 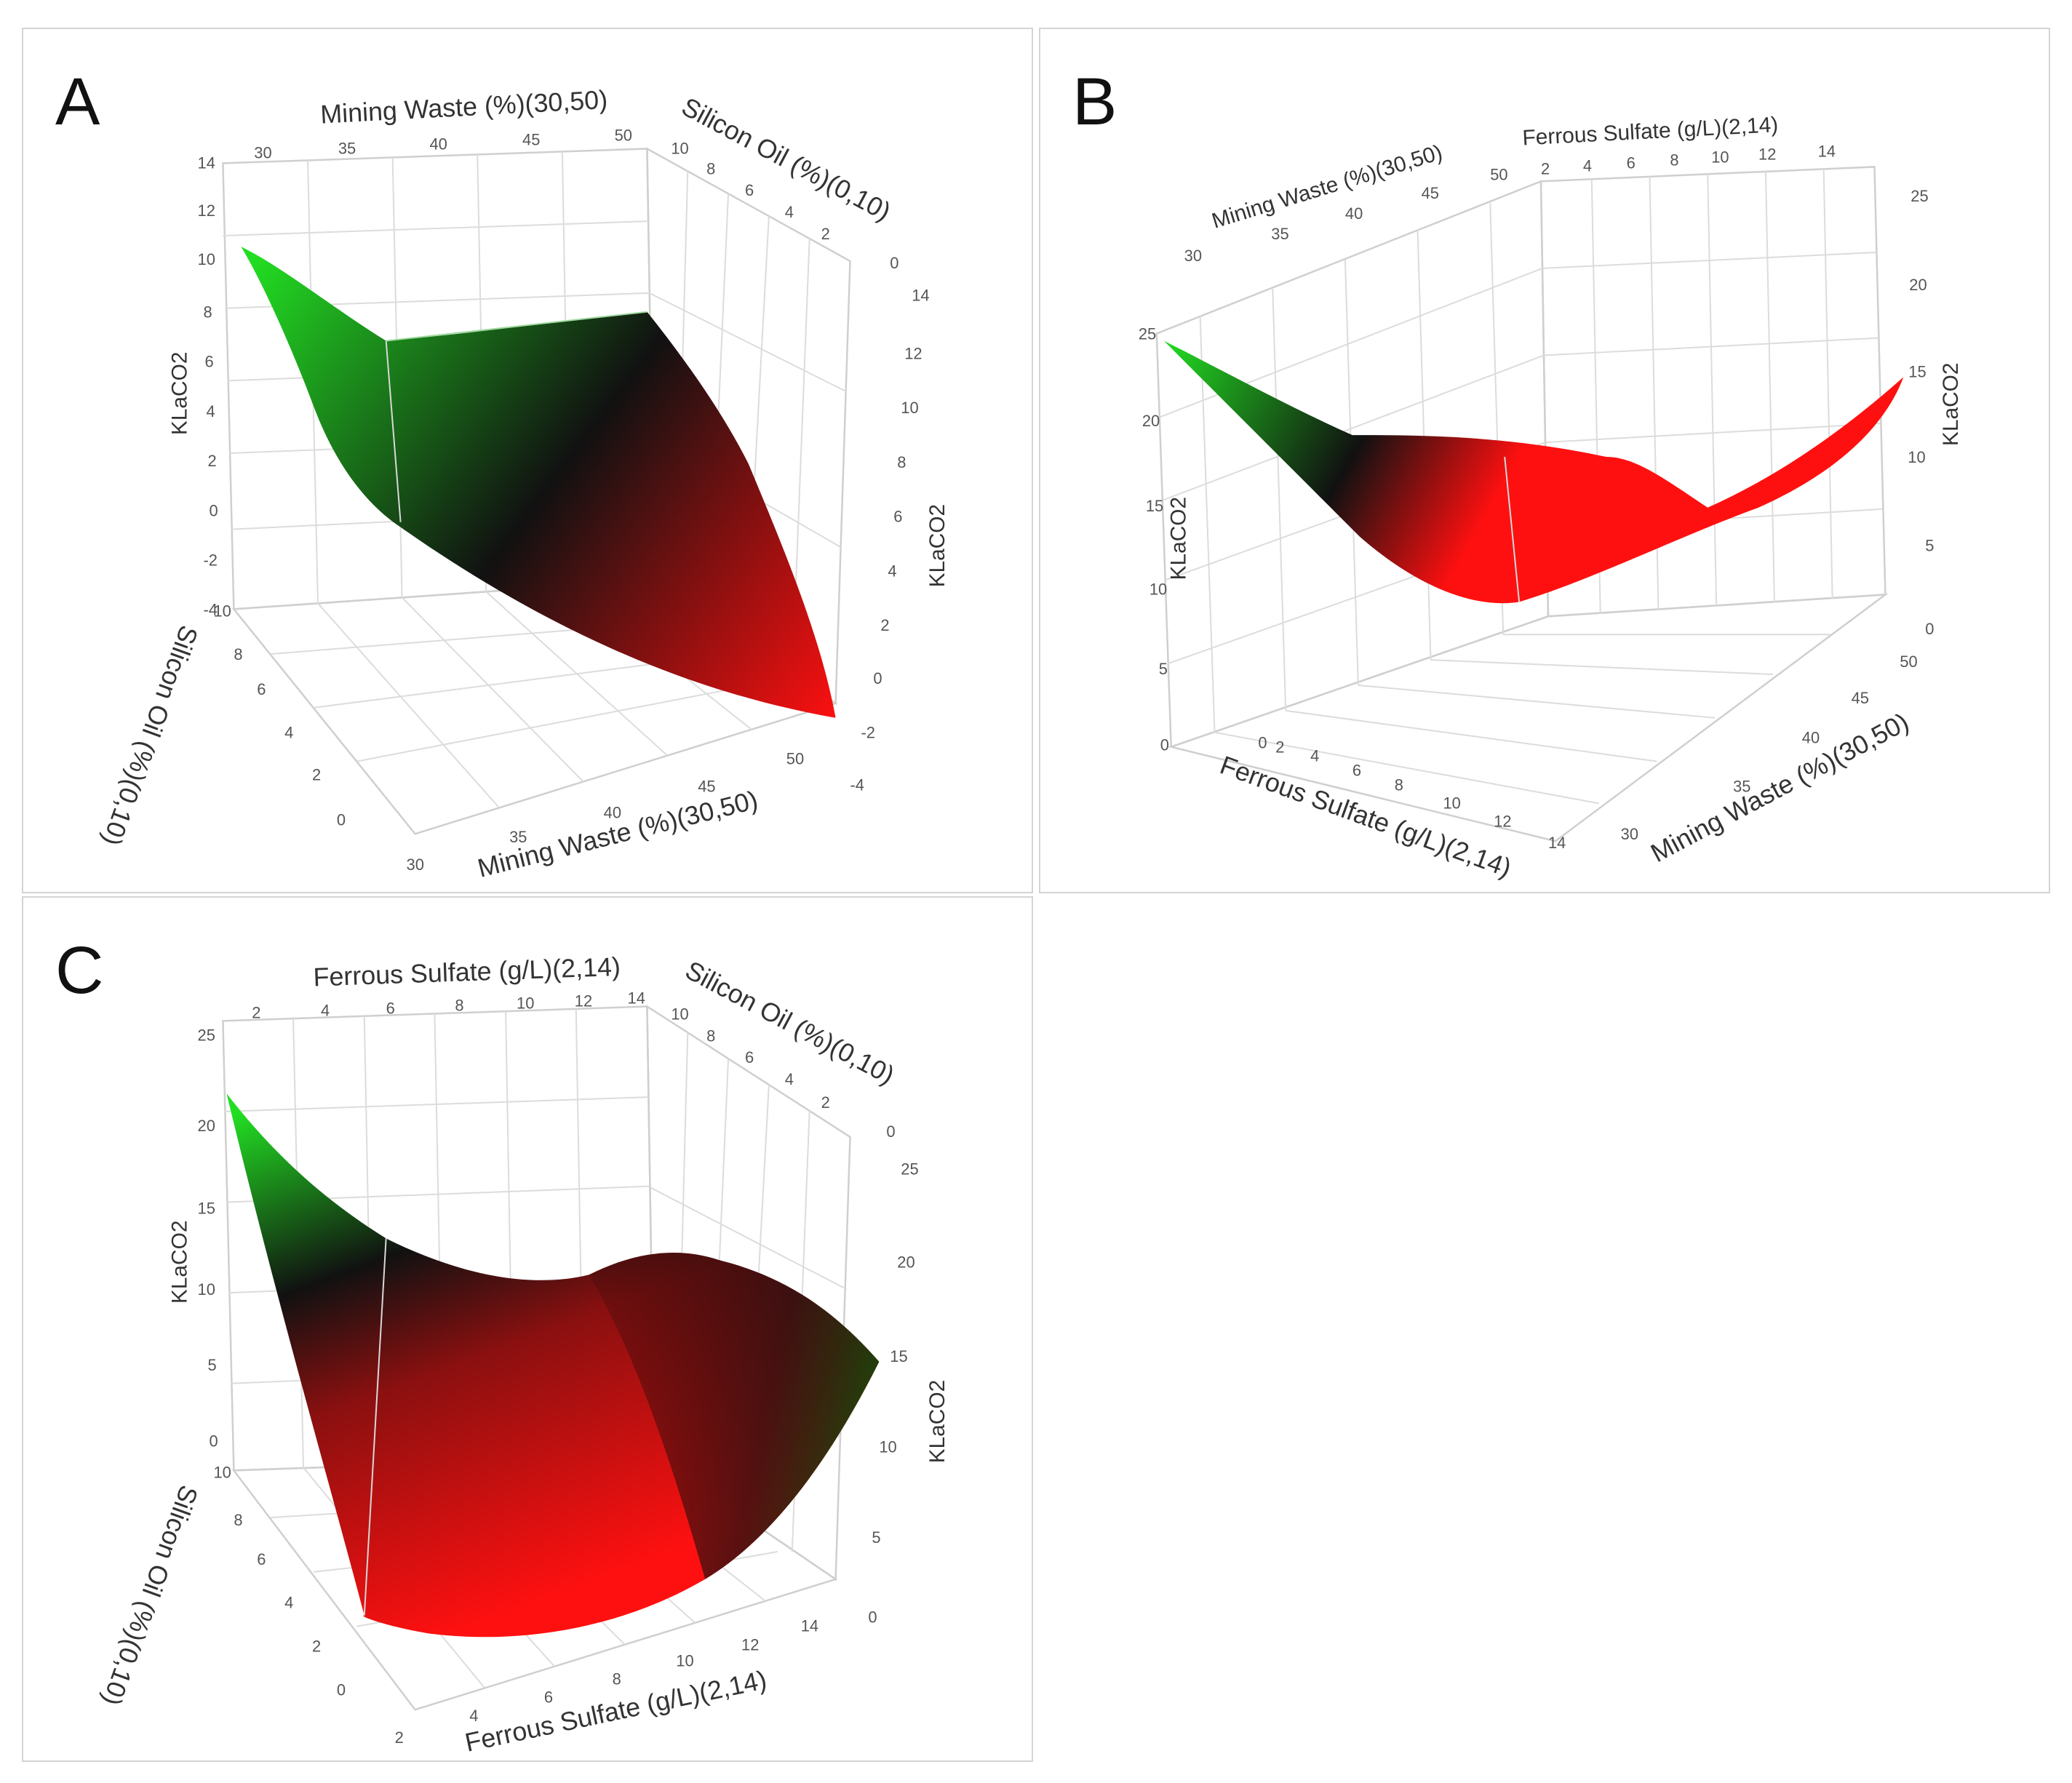 What do you see at coordinates (679, 148) in the screenshot?
I see `panel-a-top-y-tick: 10` at bounding box center [679, 148].